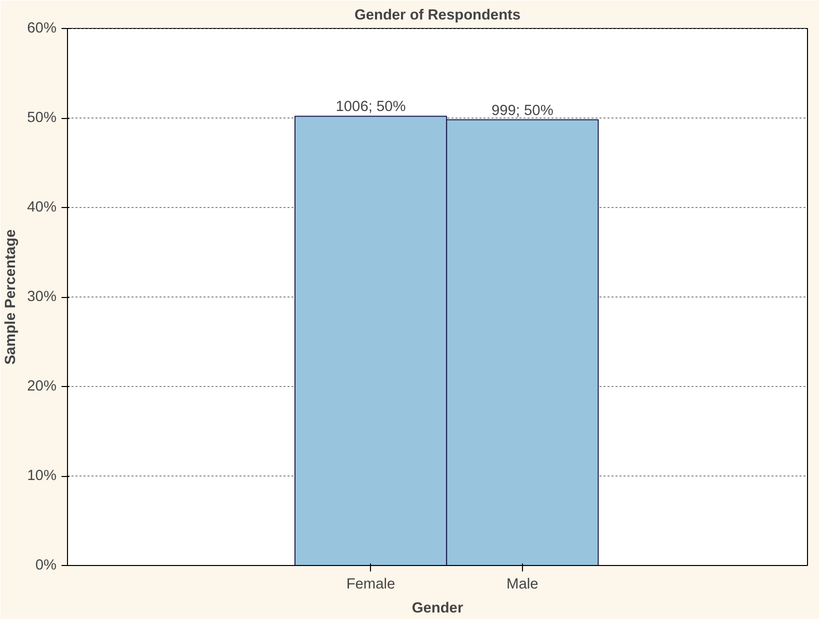 This screenshot has height=619, width=819. I want to click on x-tick-label: Male, so click(522, 584).